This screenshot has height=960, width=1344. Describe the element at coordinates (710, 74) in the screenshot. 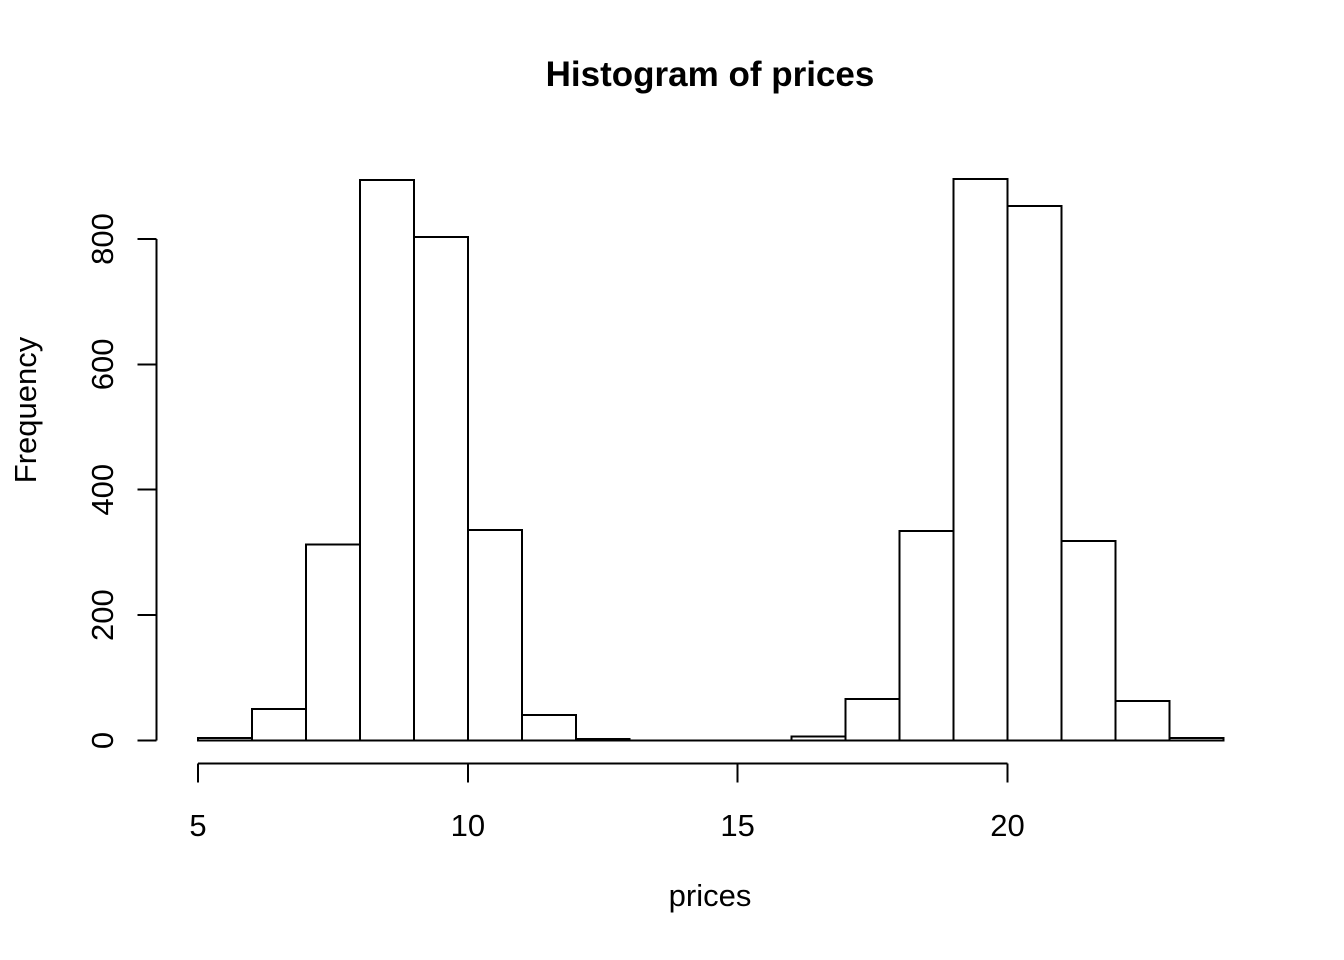

I see `chart-title: Histogram of prices` at that location.